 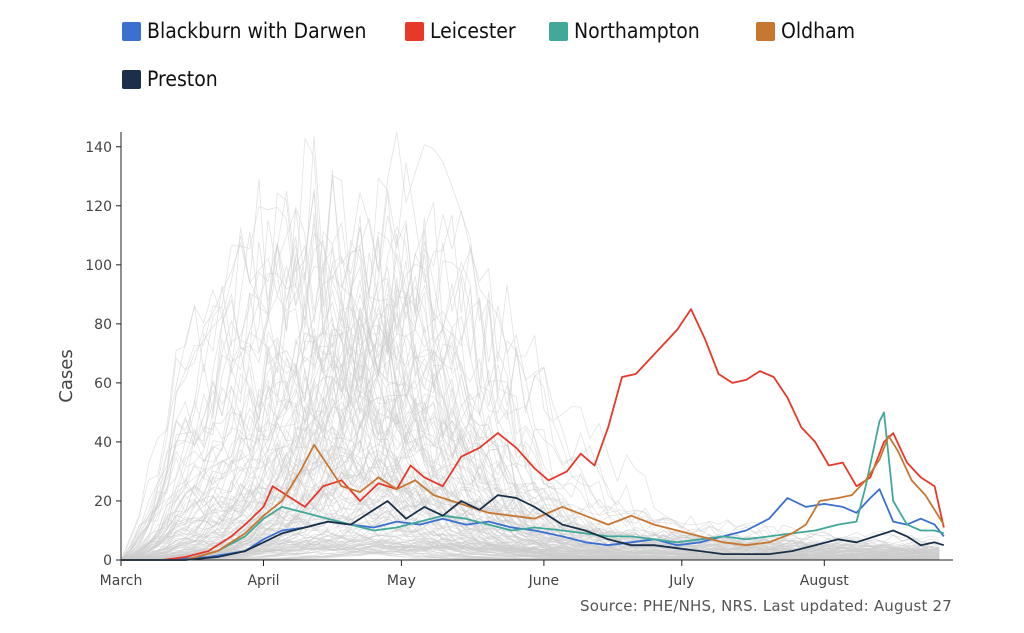 I want to click on legend-label: Leicester, so click(x=473, y=31).